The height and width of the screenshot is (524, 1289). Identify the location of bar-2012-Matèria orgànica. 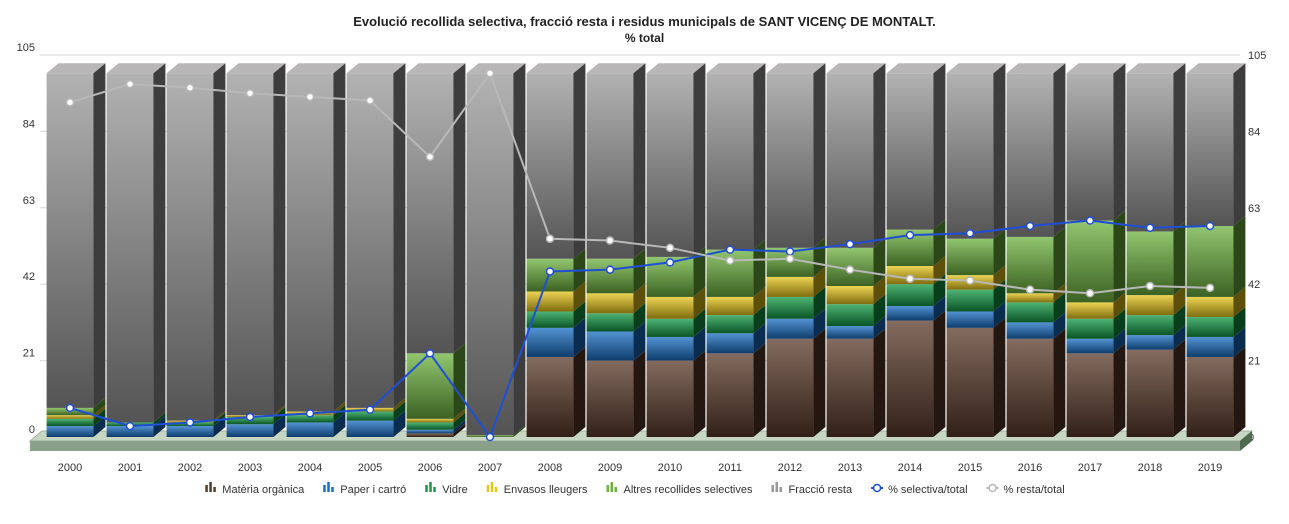
(790, 387).